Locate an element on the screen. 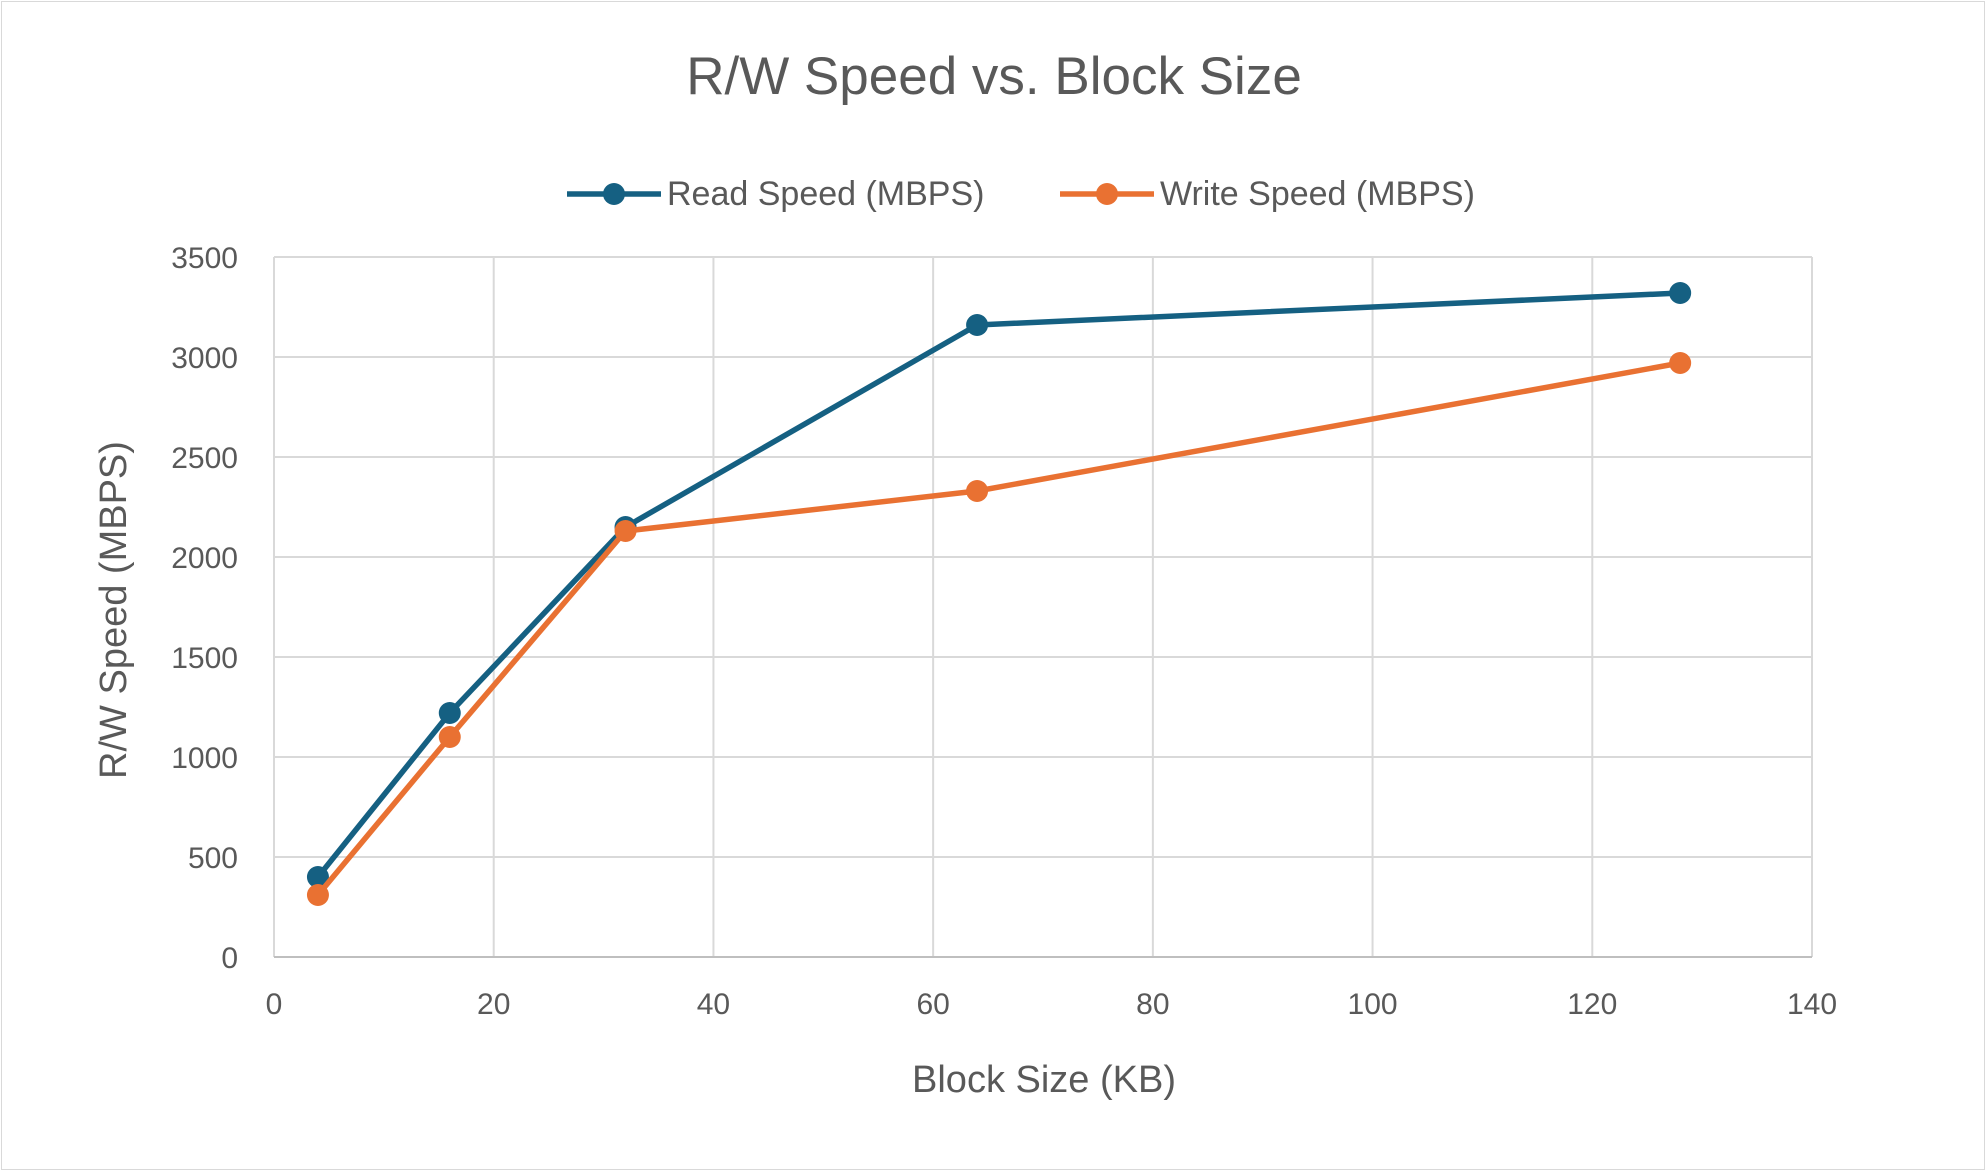  x-tick-label: 60 is located at coordinates (932, 1004).